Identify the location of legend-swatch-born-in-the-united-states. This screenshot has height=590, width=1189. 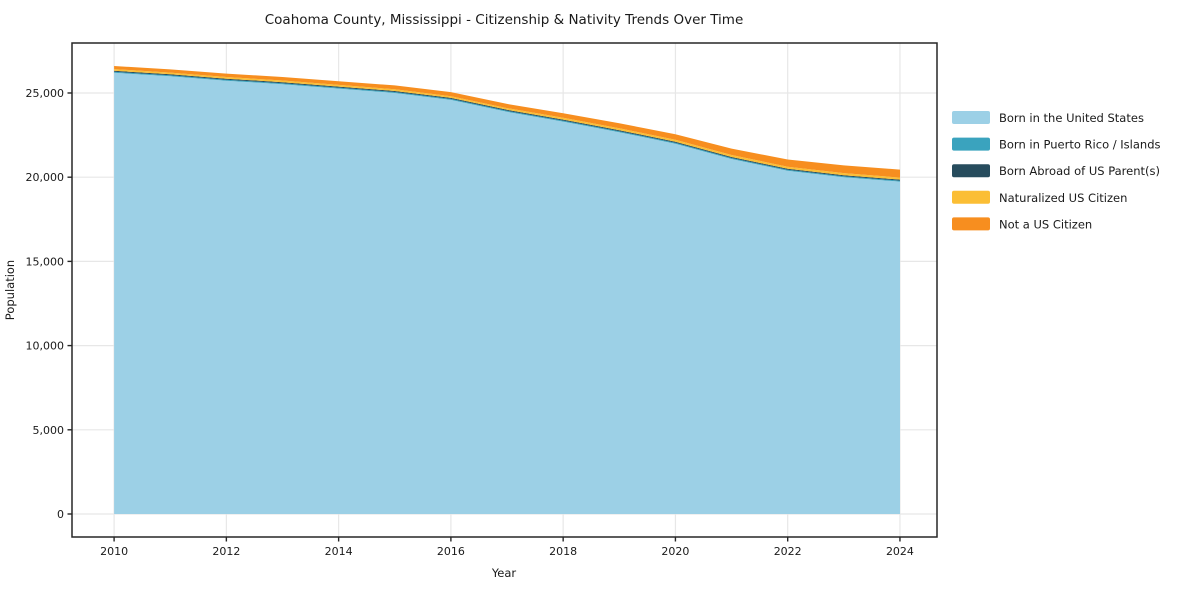
(971, 117).